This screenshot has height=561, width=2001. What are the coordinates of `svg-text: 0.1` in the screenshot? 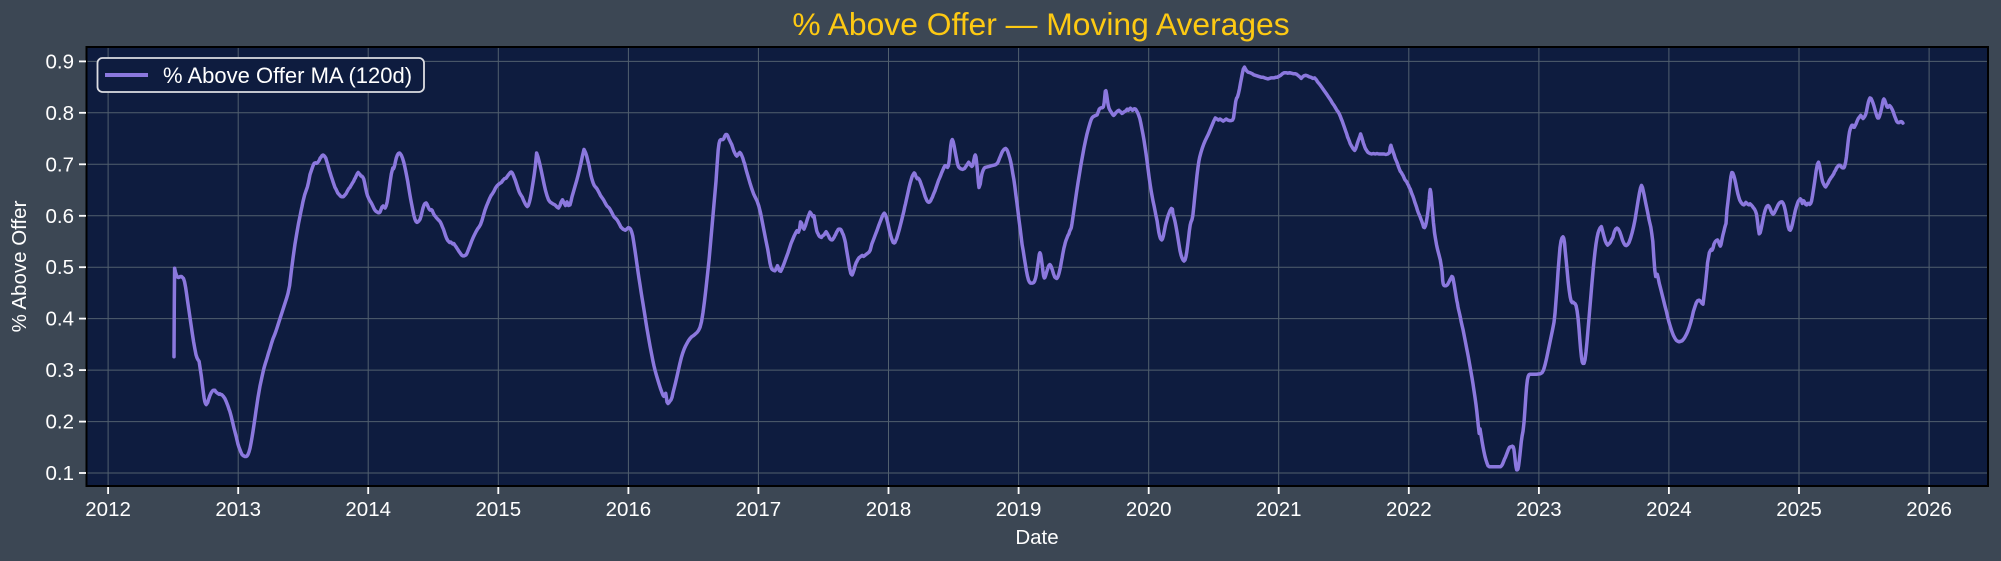 It's located at (60, 473).